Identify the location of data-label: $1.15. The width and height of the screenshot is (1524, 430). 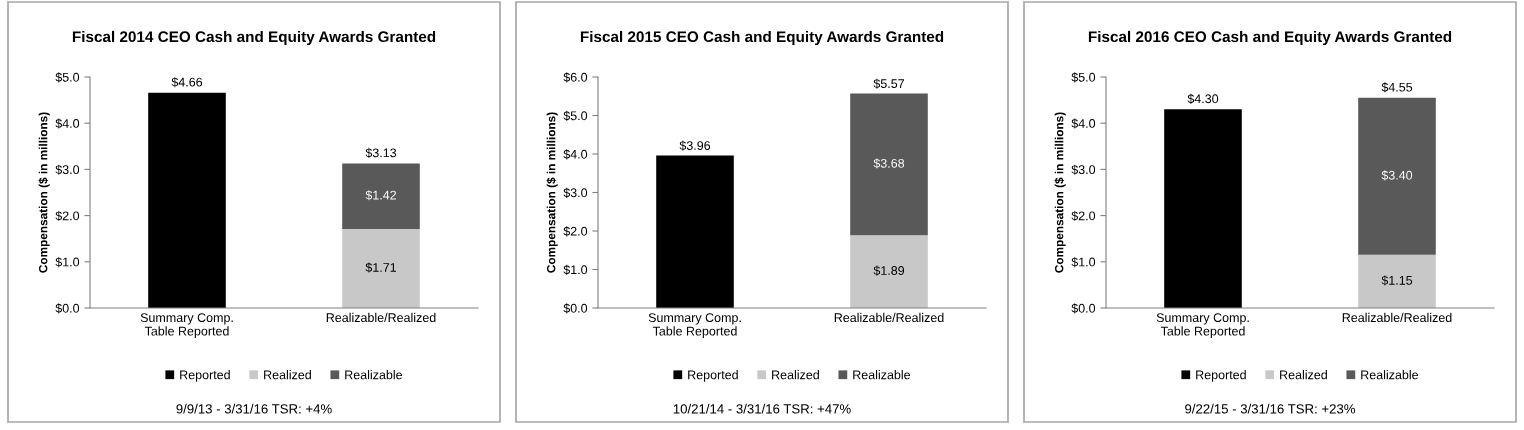
(1397, 280).